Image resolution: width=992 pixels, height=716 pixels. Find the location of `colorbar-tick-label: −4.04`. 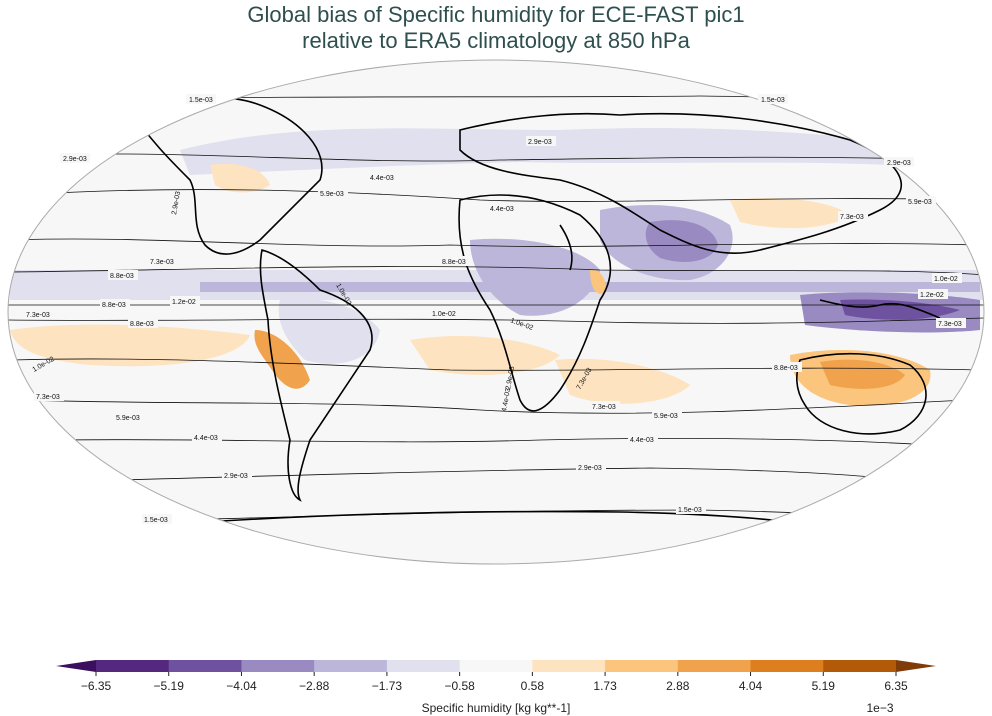

colorbar-tick-label: −4.04 is located at coordinates (241, 686).